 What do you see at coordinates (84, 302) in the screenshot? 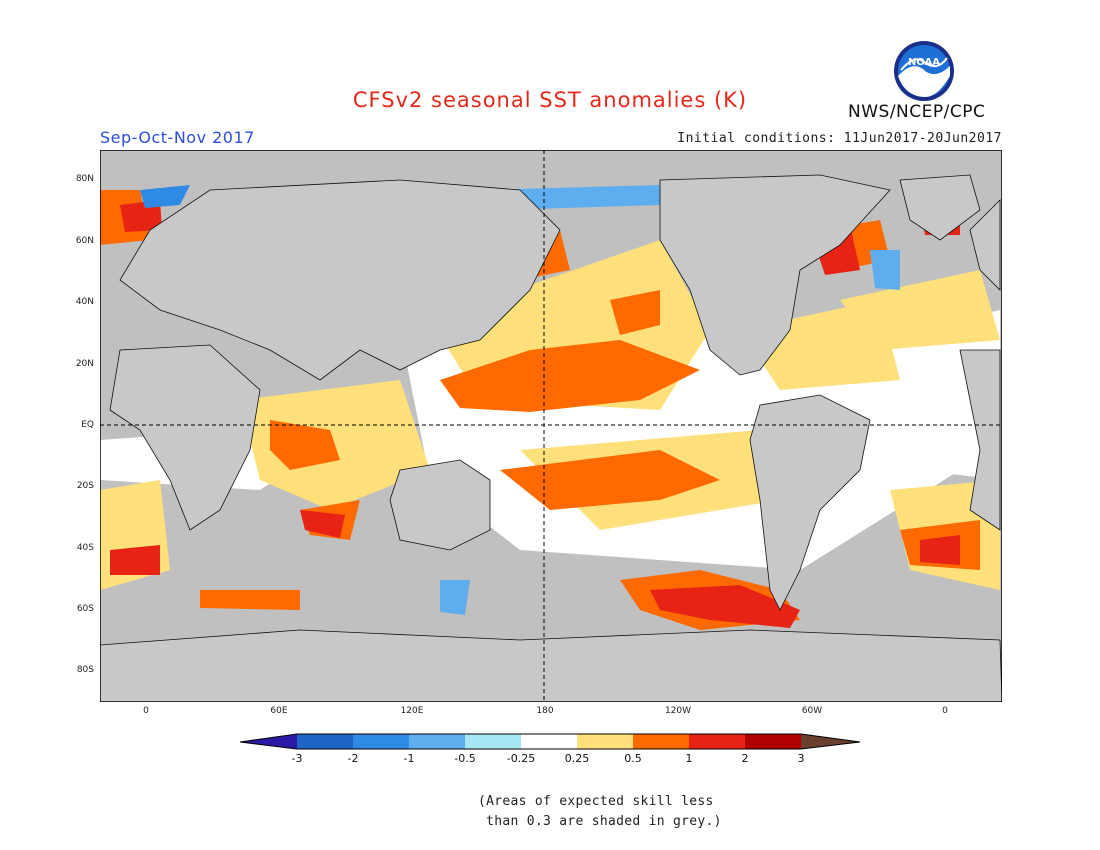
I see `lat-label-40n: 40N` at bounding box center [84, 302].